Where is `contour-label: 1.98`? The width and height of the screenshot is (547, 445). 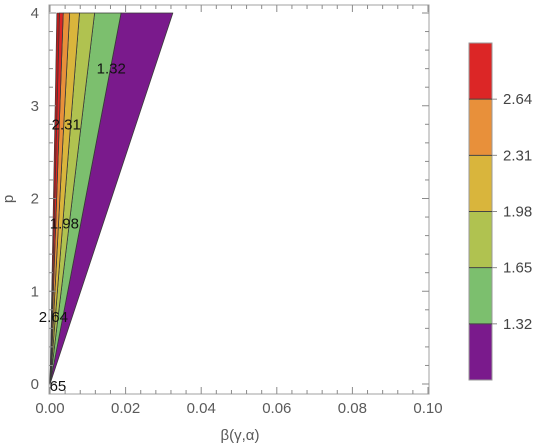 contour-label: 1.98 is located at coordinates (64, 224).